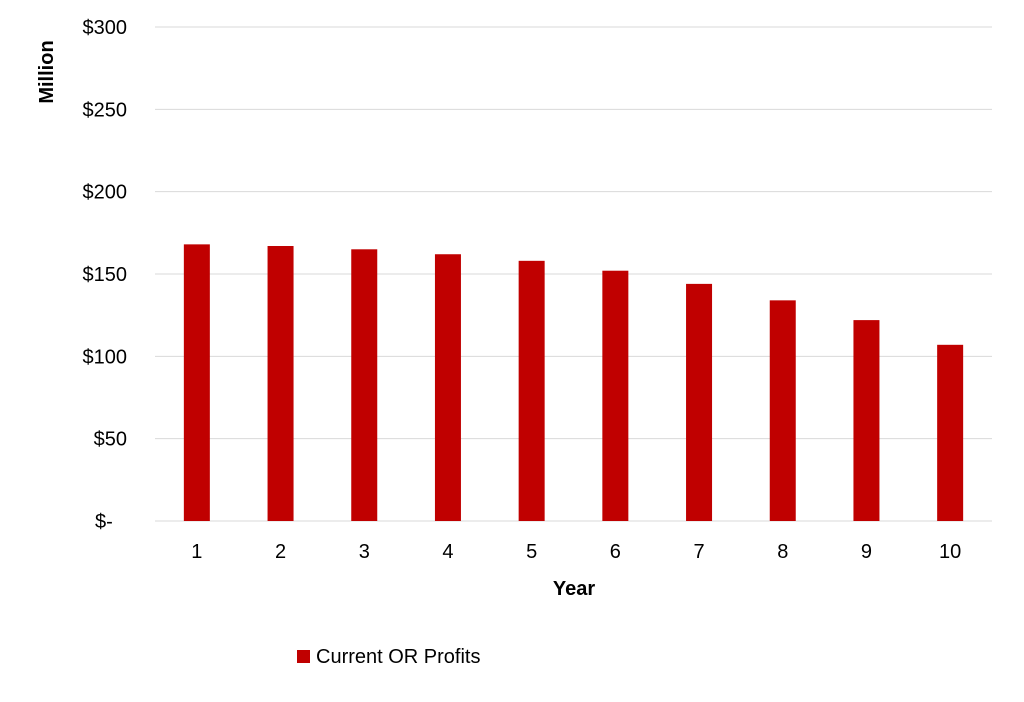 The height and width of the screenshot is (702, 1024). I want to click on x-tick-label: 9, so click(866, 552).